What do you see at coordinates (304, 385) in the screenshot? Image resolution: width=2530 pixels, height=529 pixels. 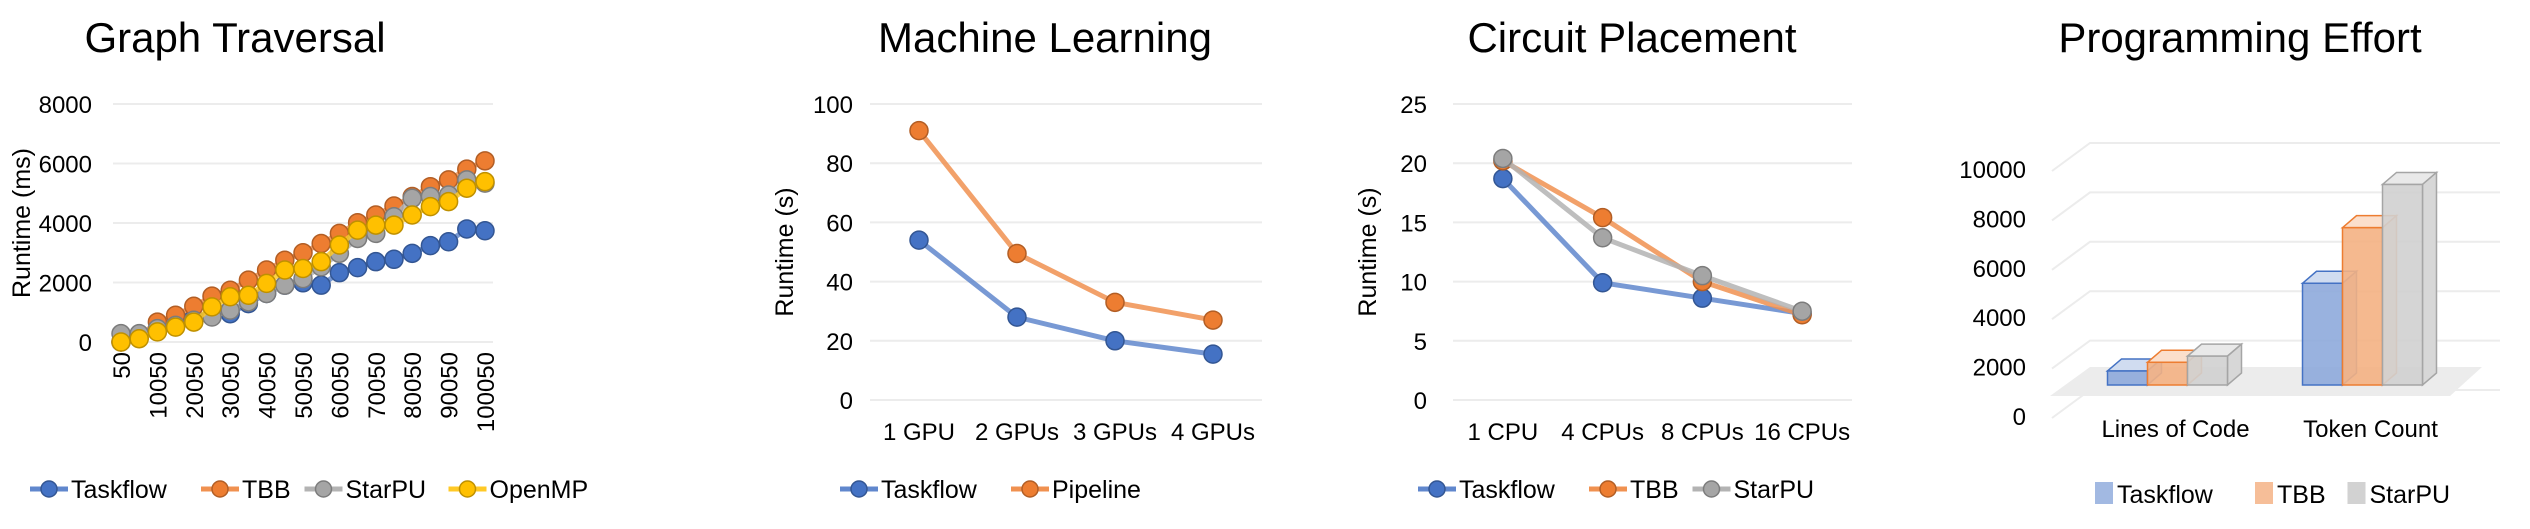 I see `x-tick-label: 50050` at bounding box center [304, 385].